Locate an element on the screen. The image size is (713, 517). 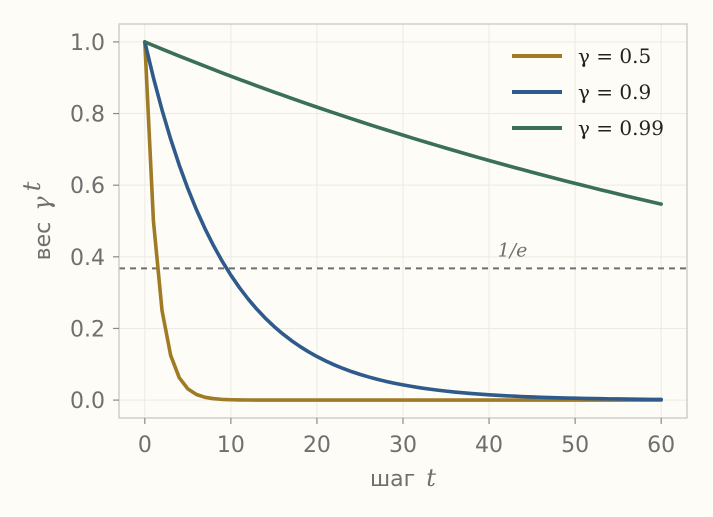
x-tick-label: 30 is located at coordinates (403, 445).